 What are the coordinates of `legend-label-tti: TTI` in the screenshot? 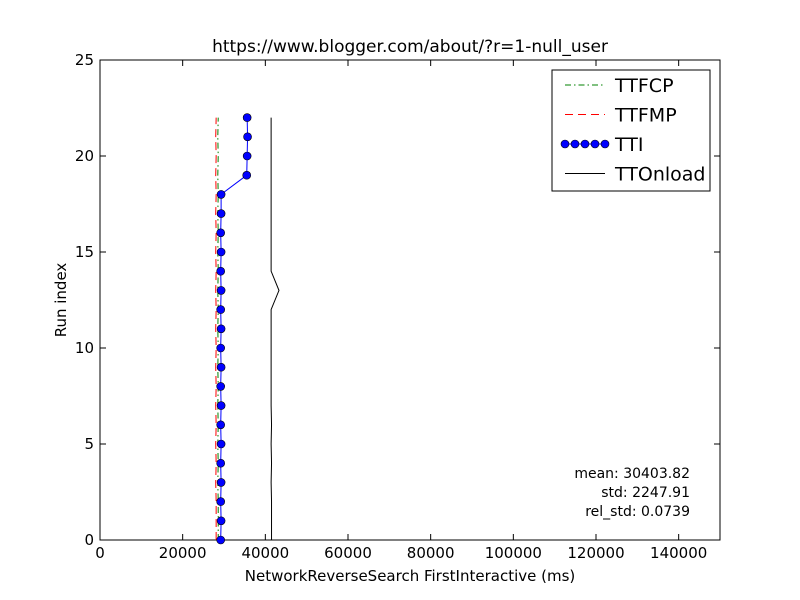 It's located at (628, 145).